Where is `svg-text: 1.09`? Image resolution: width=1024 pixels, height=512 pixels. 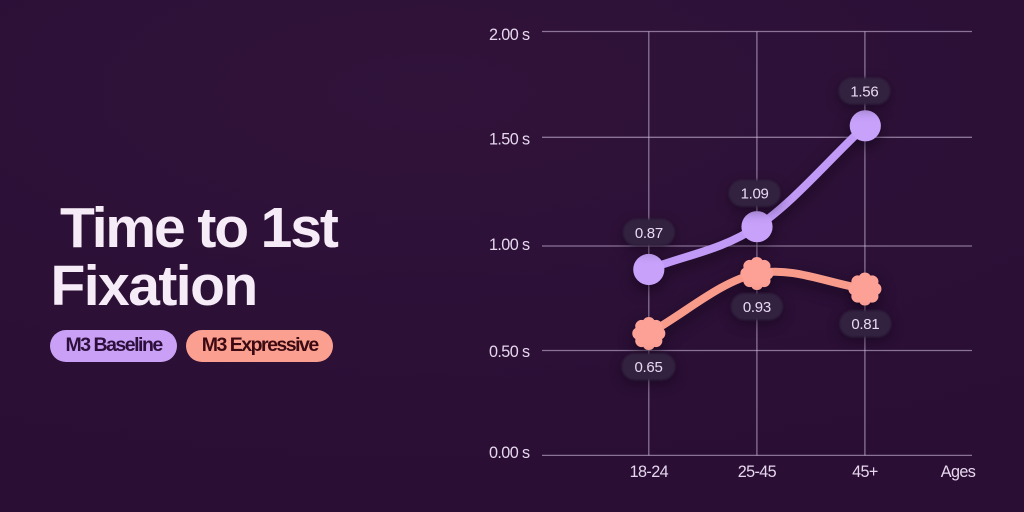 svg-text: 1.09 is located at coordinates (755, 194).